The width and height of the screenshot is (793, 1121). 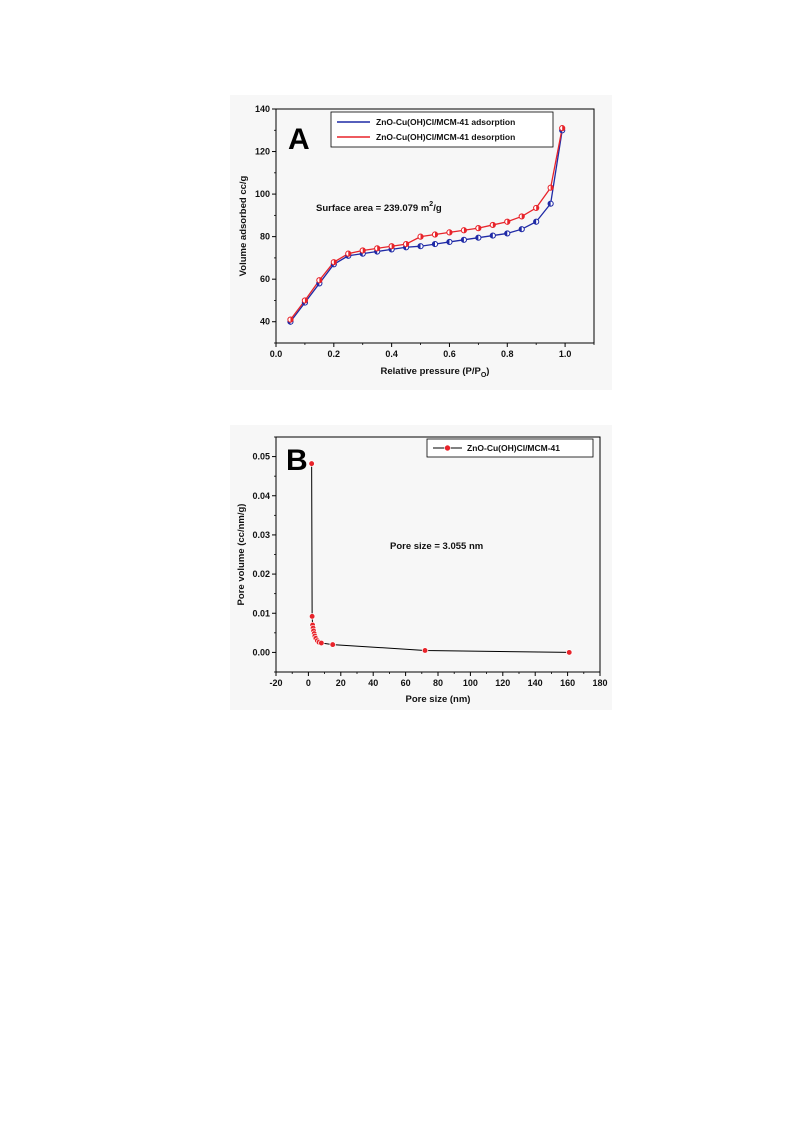 What do you see at coordinates (243, 225) in the screenshot?
I see `y-axis-title: Volume adsorbed cc/g` at bounding box center [243, 225].